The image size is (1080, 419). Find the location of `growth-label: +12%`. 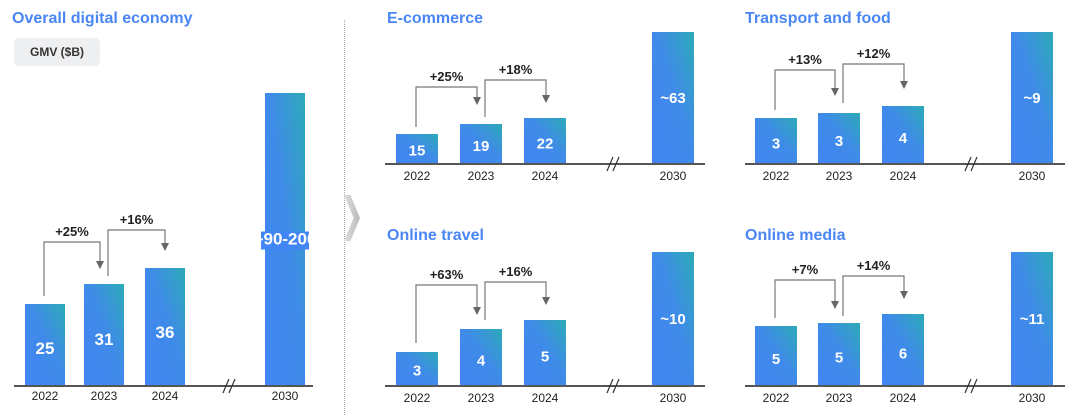

growth-label: +12% is located at coordinates (874, 53).